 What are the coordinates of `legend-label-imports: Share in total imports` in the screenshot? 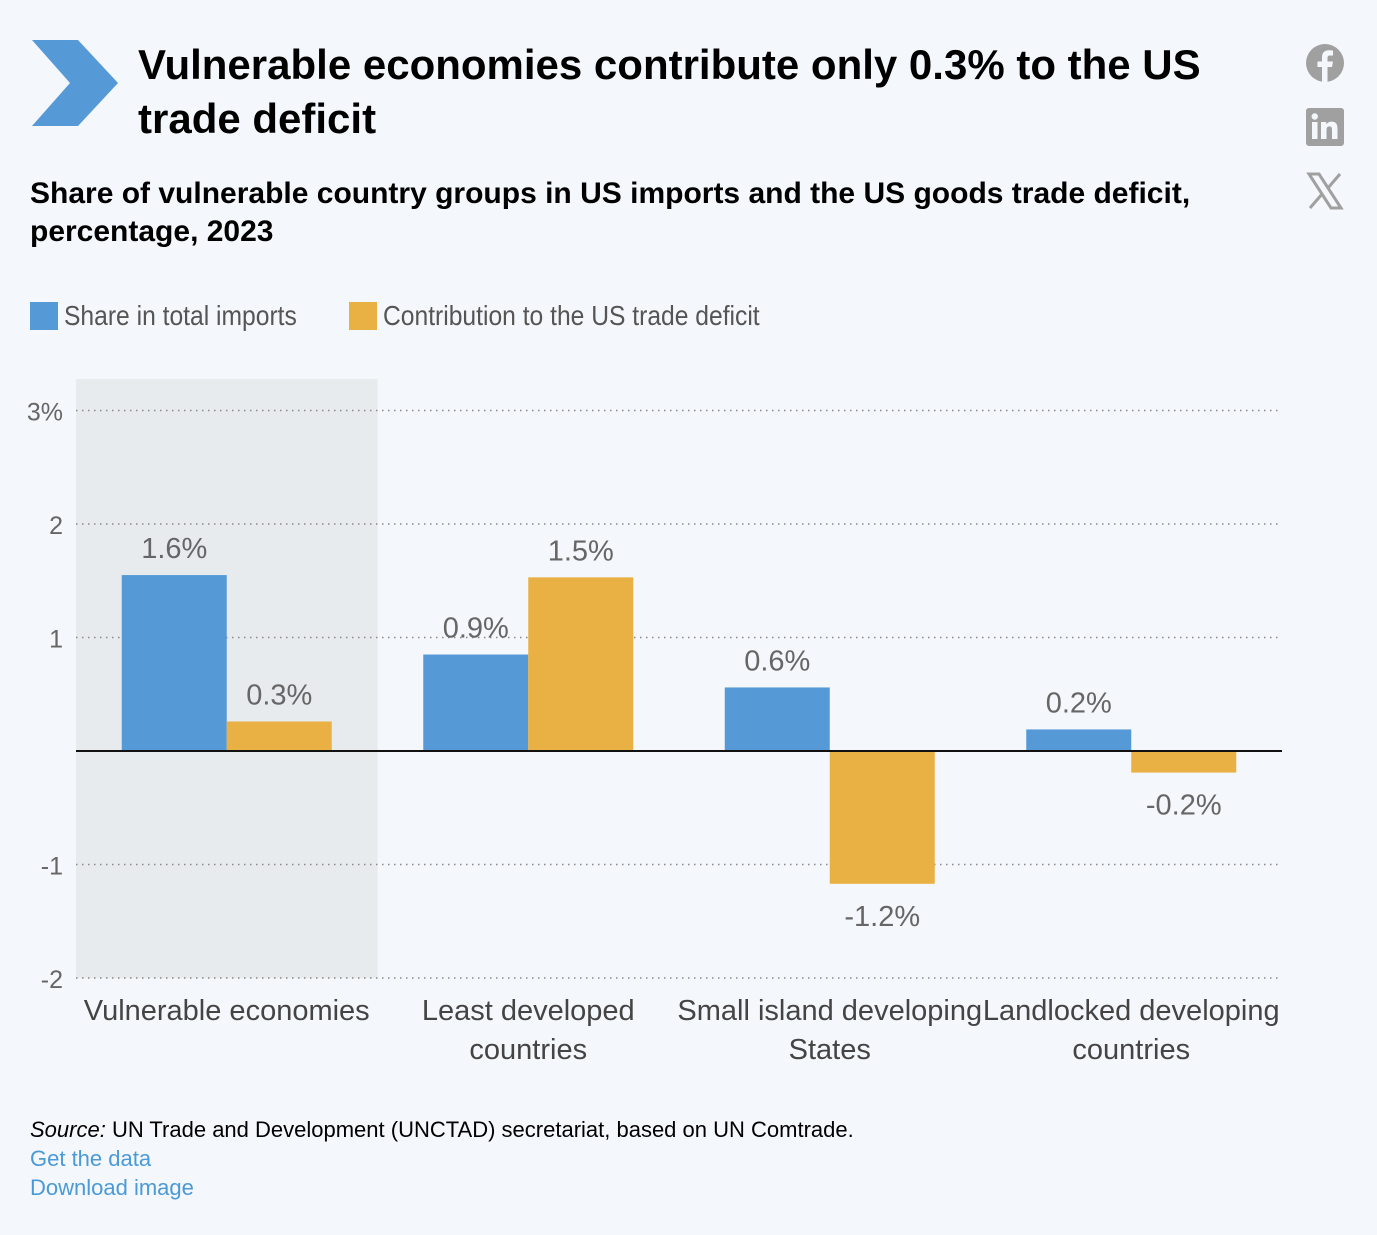 It's located at (180, 315).